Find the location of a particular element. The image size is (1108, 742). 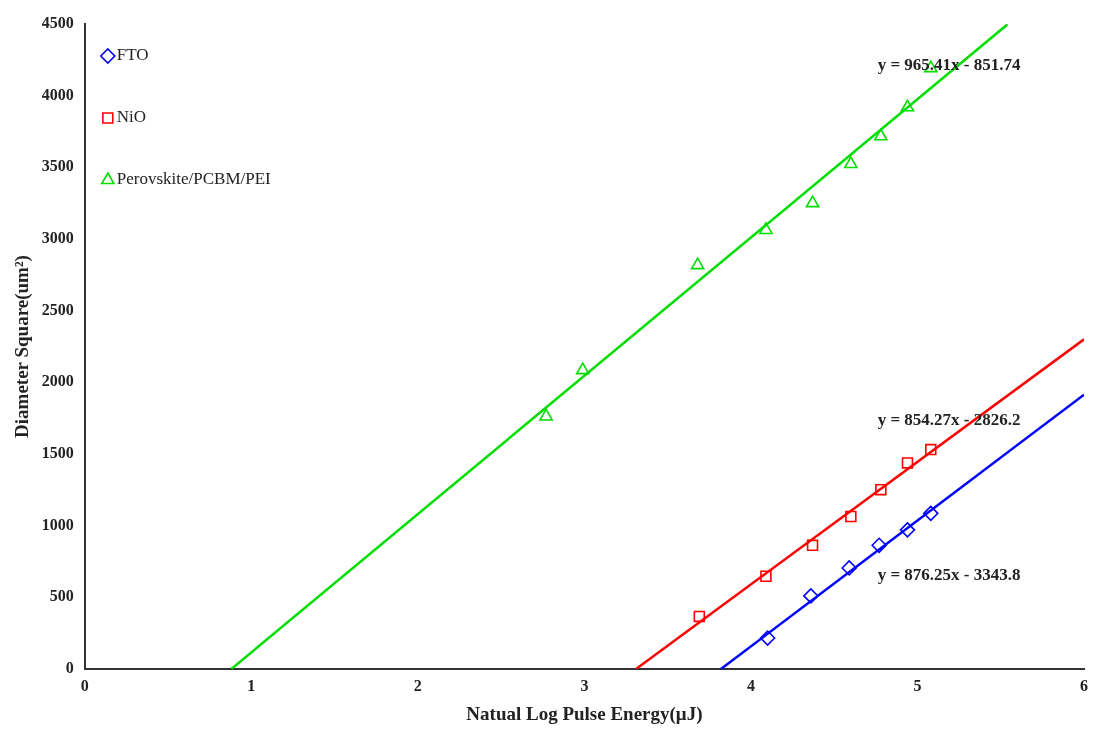

x-tick-label: 5 is located at coordinates (917, 685).